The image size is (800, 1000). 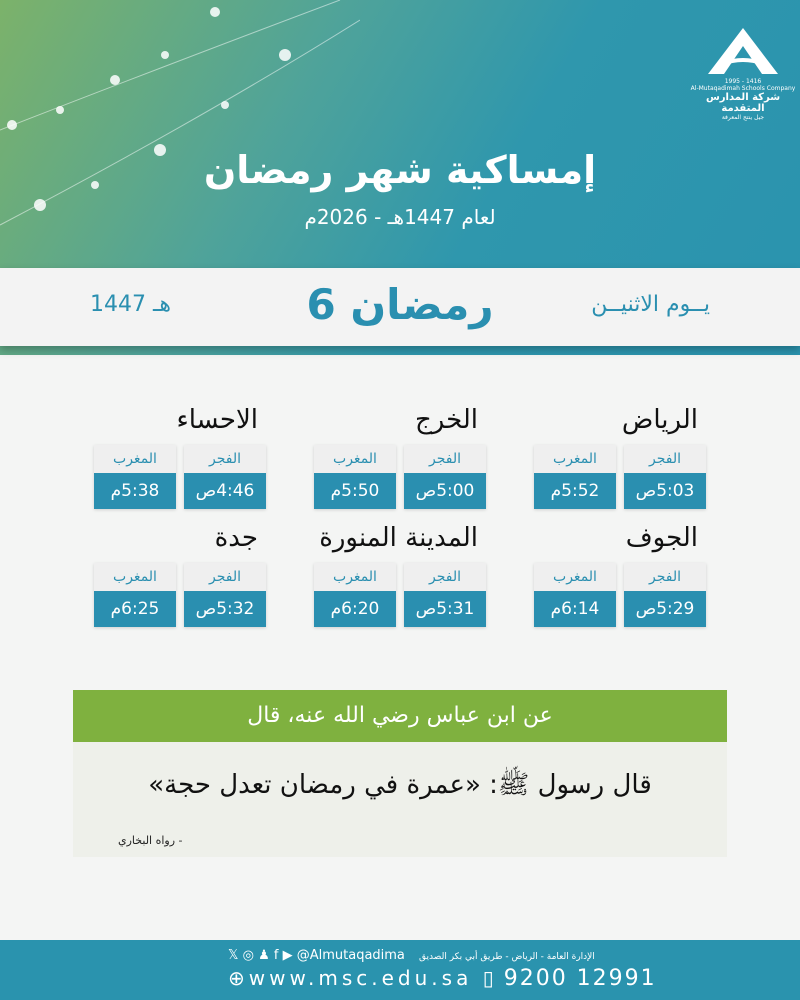 I want to click on city-name: الاحساء, so click(x=217, y=420).